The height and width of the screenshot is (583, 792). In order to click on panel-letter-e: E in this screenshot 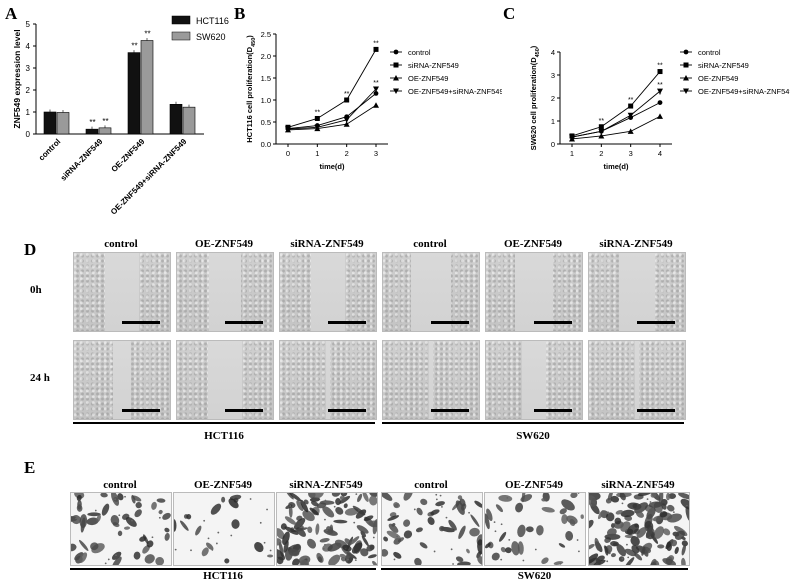, I will do `click(30, 467)`.